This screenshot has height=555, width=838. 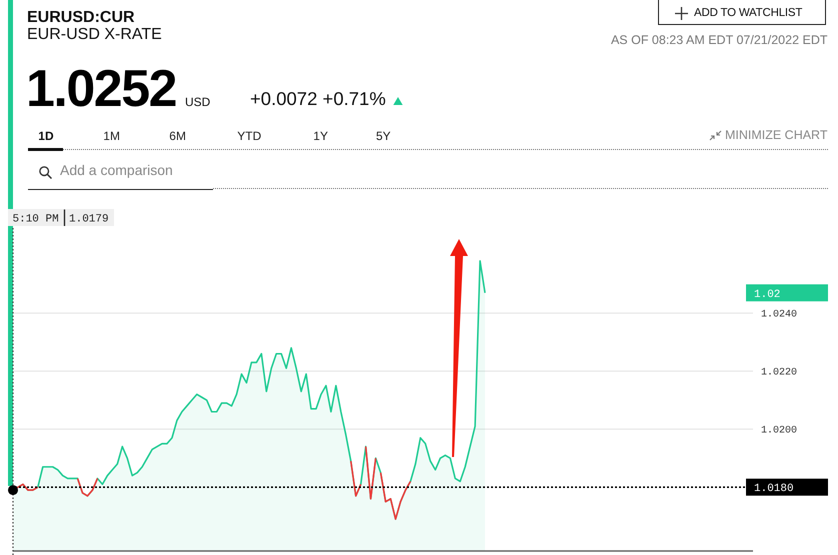 What do you see at coordinates (320, 136) in the screenshot?
I see `text: 1Y` at bounding box center [320, 136].